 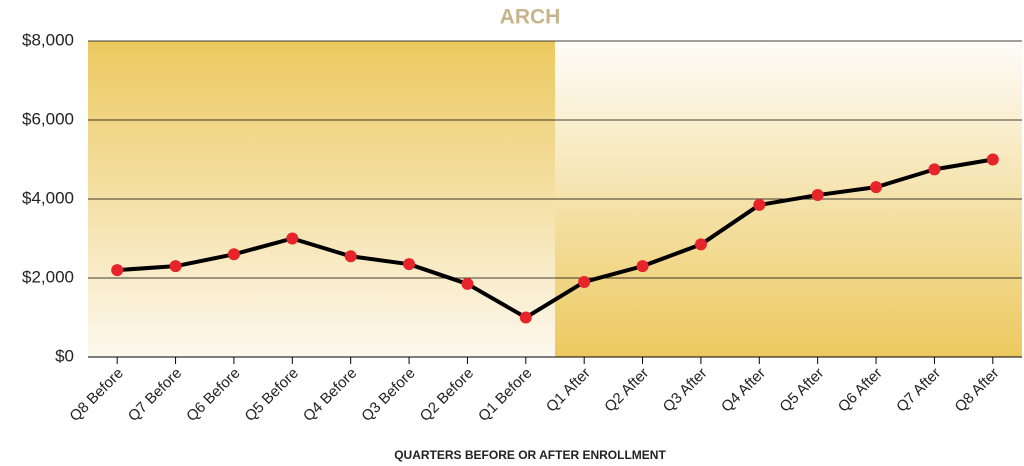 I want to click on x-tick-label: Q6 After, so click(x=860, y=390).